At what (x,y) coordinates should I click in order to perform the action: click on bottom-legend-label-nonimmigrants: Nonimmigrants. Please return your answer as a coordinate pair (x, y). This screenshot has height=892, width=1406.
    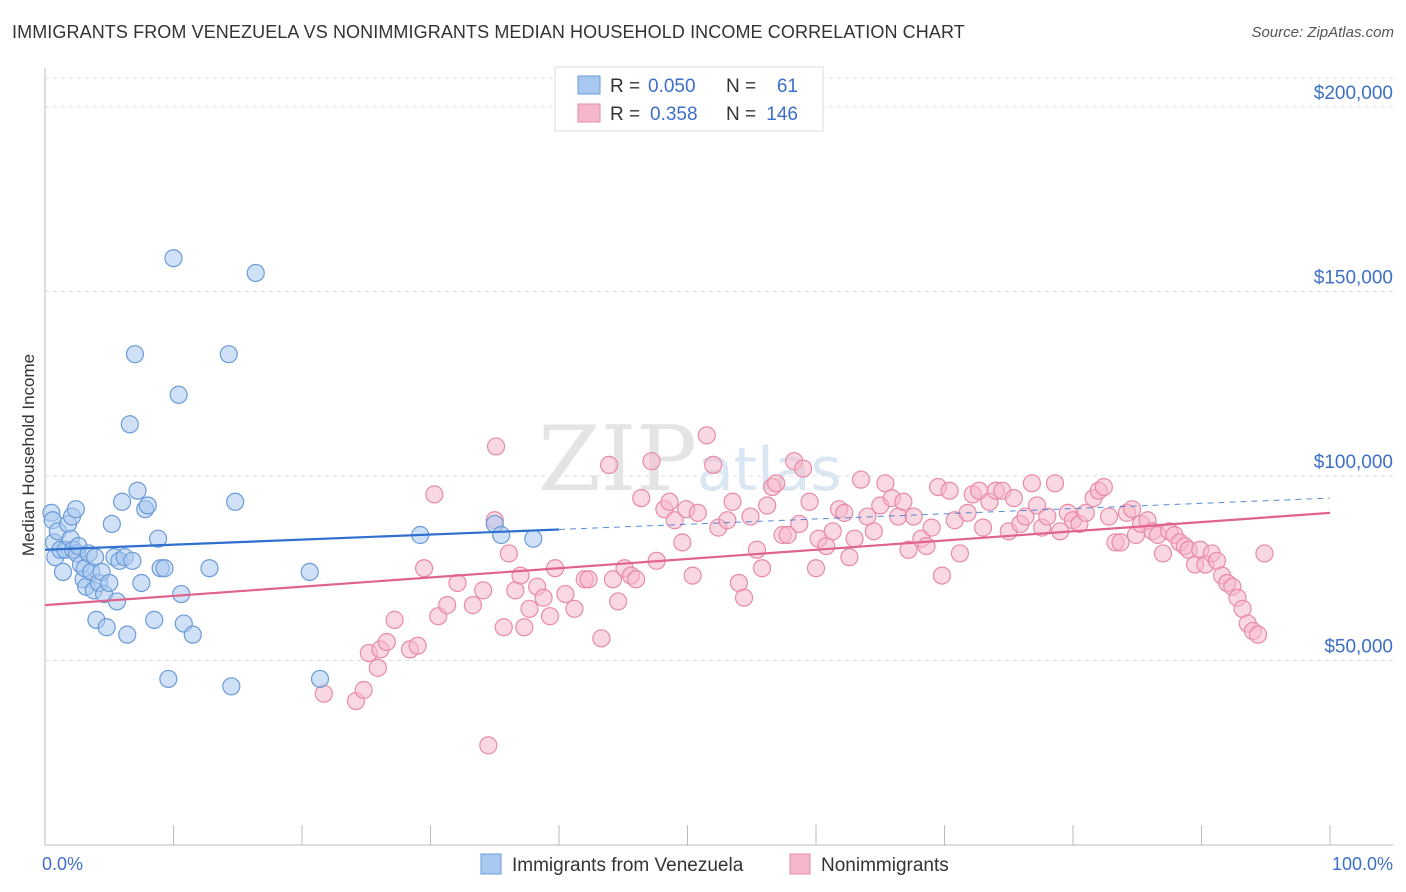
    Looking at the image, I should click on (885, 865).